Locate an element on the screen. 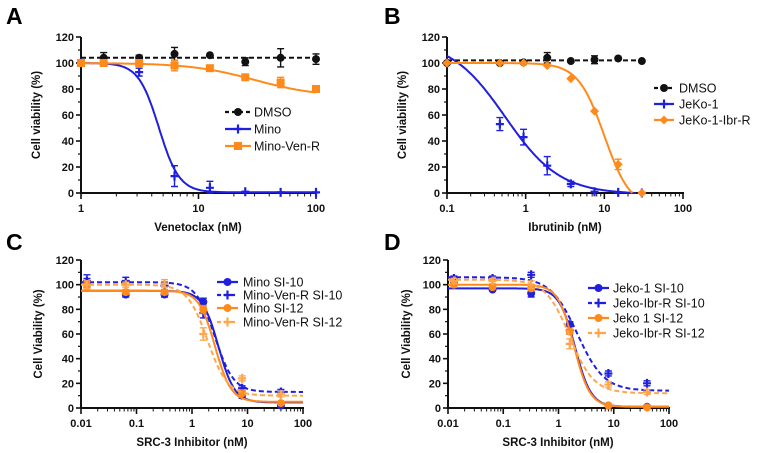 The height and width of the screenshot is (453, 759). legend-label: Mino-Ven-R SI-10 is located at coordinates (292, 296).